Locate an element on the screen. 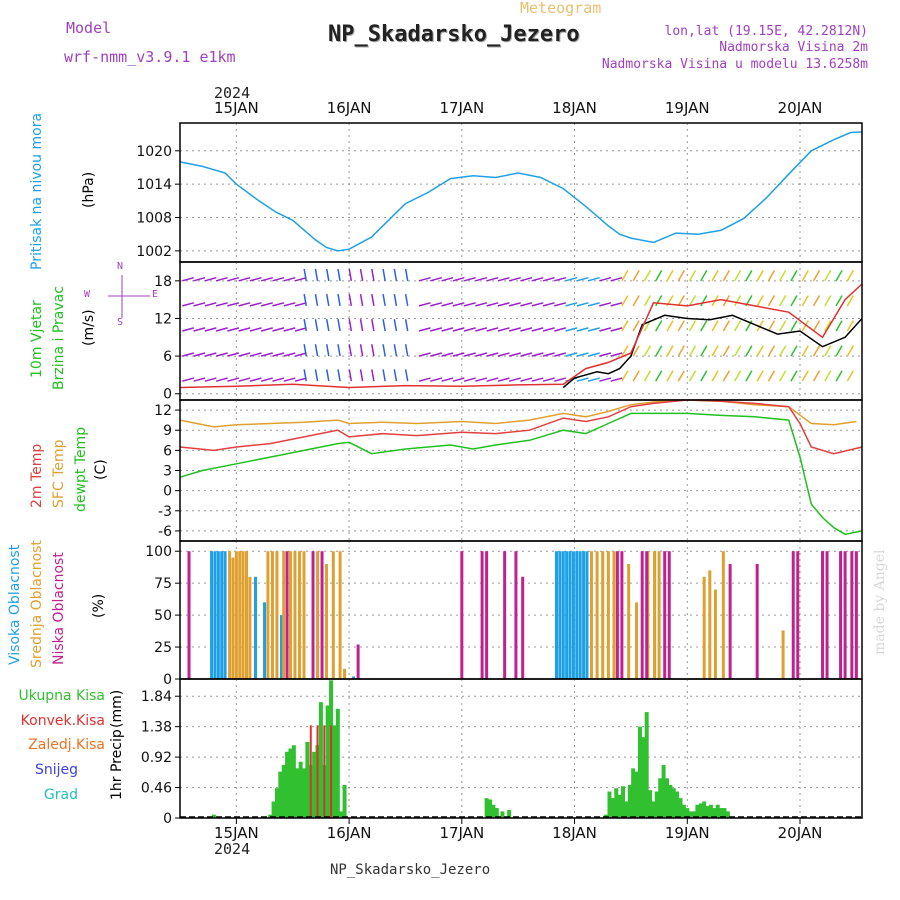 This screenshot has height=900, width=900. year-label-top: 2024 is located at coordinates (232, 93).